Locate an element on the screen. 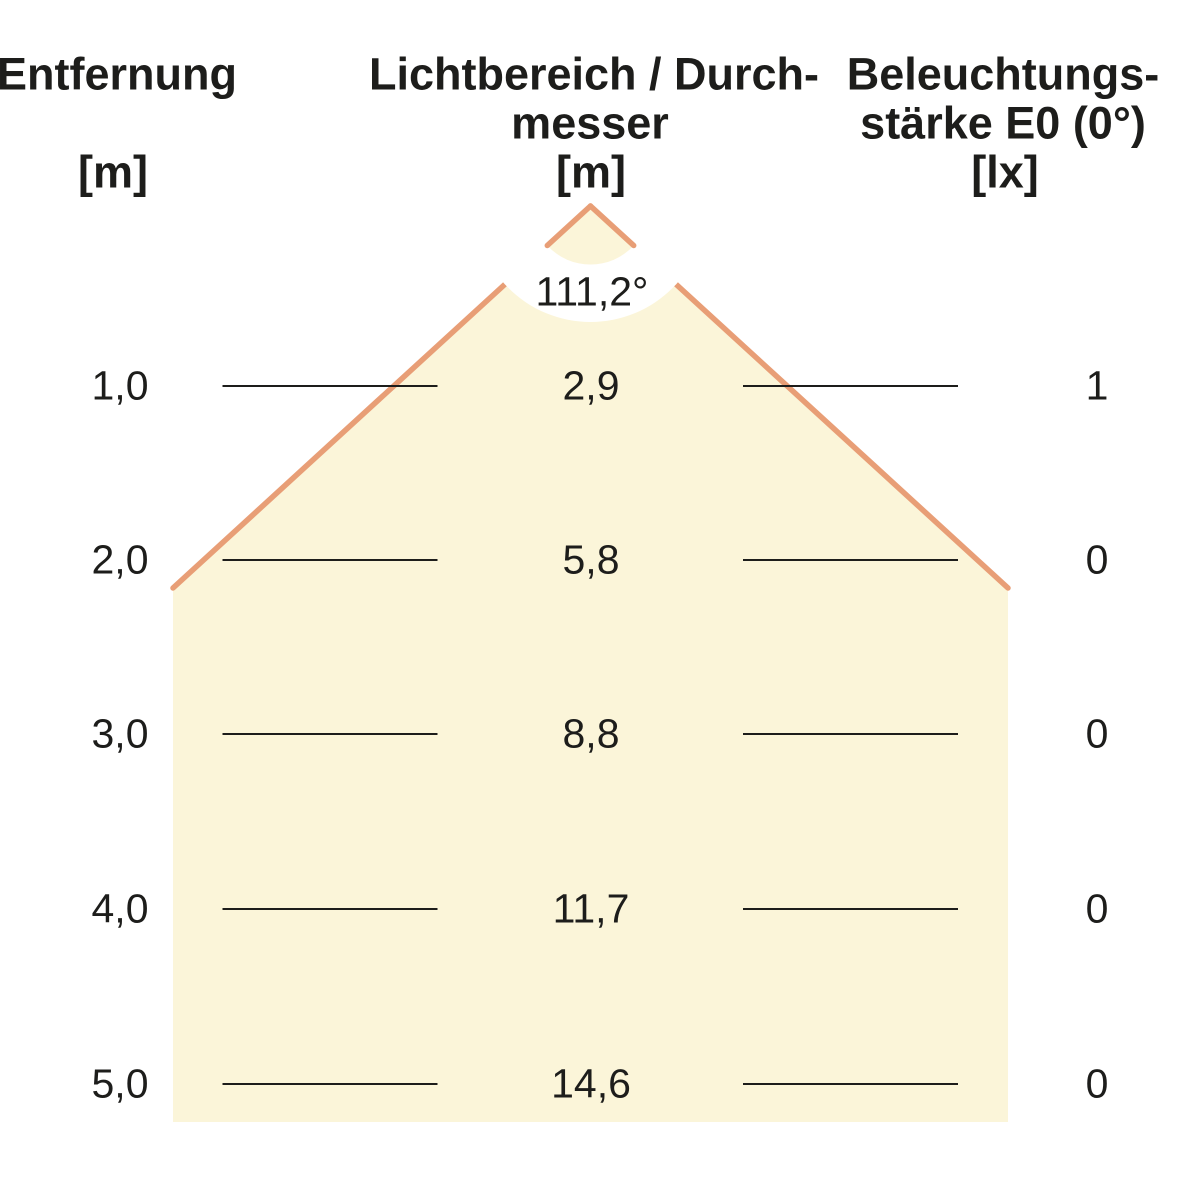 The image size is (1182, 1182). distance-value-row-4: 4,0 is located at coordinates (120, 908).